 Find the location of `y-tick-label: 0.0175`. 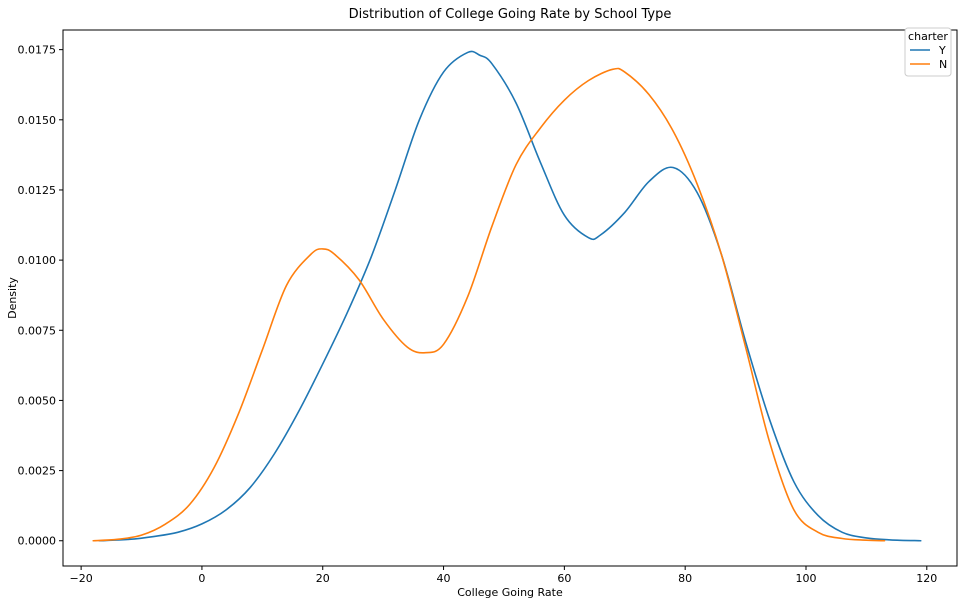

y-tick-label: 0.0175 is located at coordinates (37, 50).